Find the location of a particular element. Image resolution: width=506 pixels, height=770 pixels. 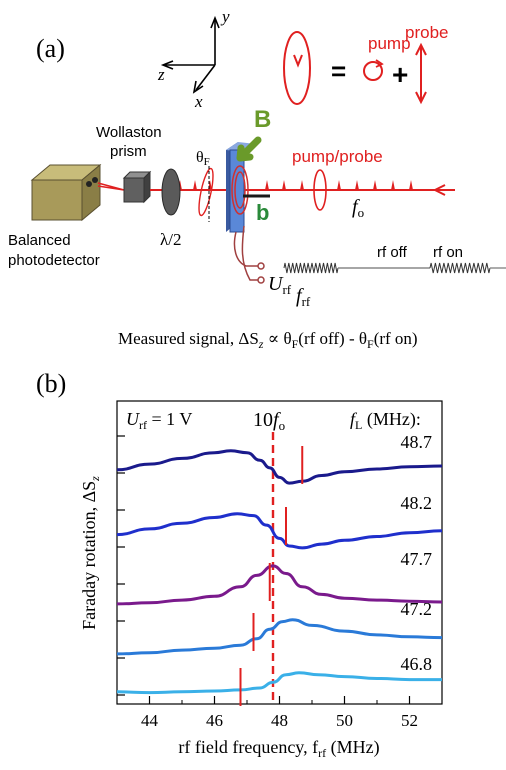

series-label-47.7: 47.7 is located at coordinates (417, 559).